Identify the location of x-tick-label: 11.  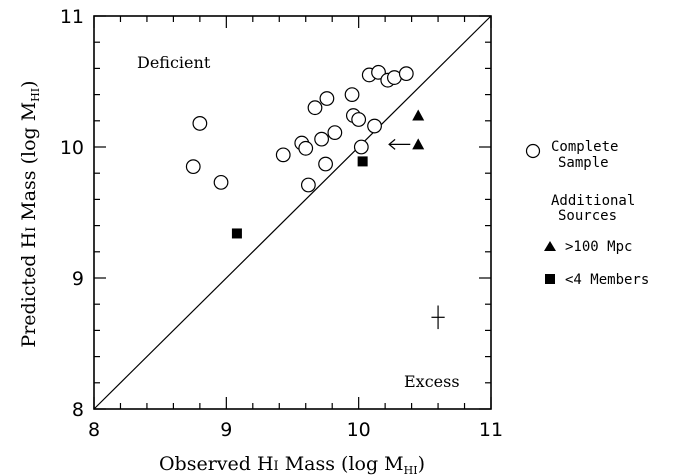
(491, 430).